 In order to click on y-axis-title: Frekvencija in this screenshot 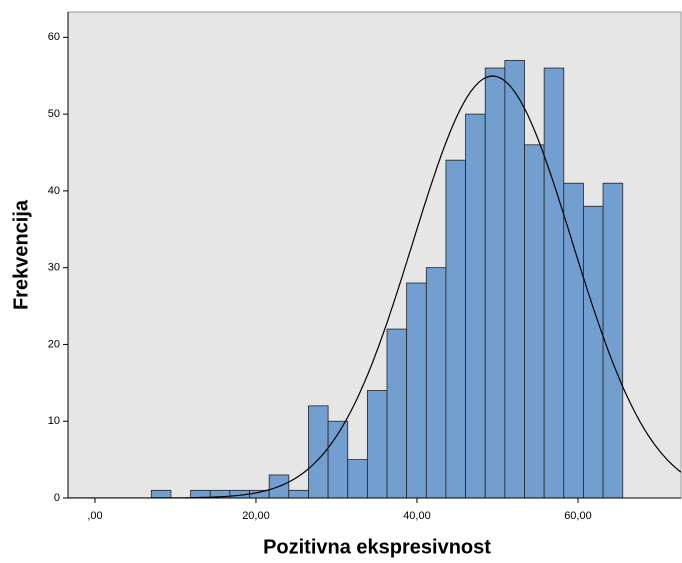, I will do `click(21, 254)`.